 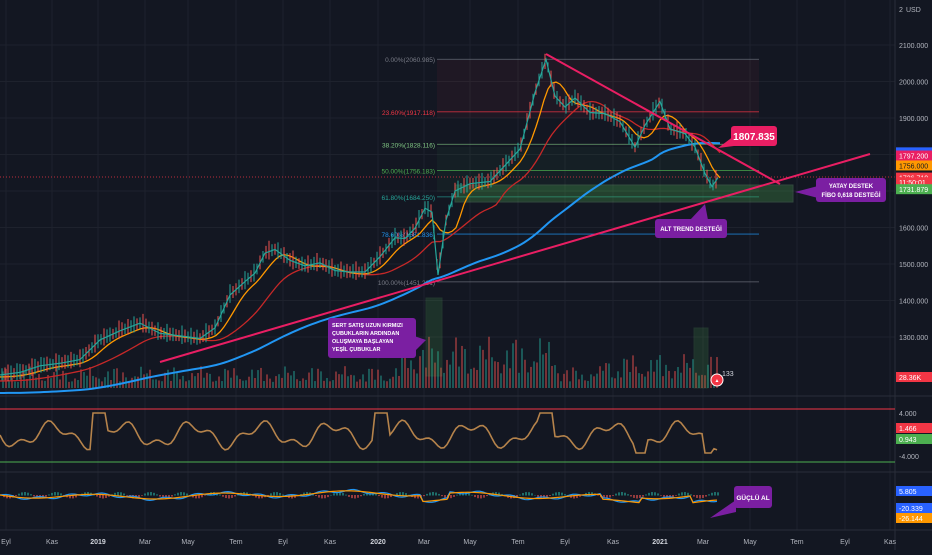 I want to click on price-tick-label: 1900.000, so click(x=913, y=119).